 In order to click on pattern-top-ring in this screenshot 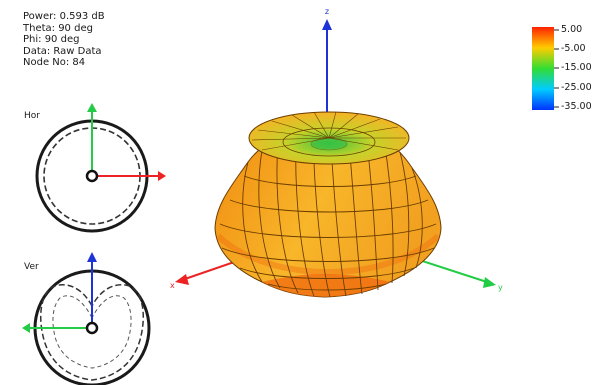, I will do `click(329, 142)`.